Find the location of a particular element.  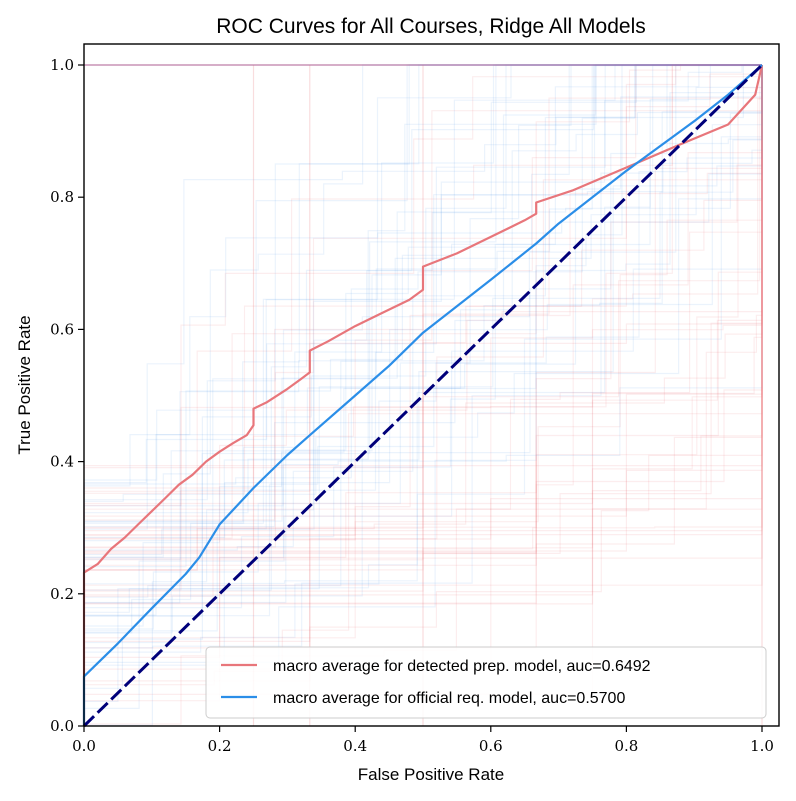

y-tick-label: 0.8 is located at coordinates (62, 197).